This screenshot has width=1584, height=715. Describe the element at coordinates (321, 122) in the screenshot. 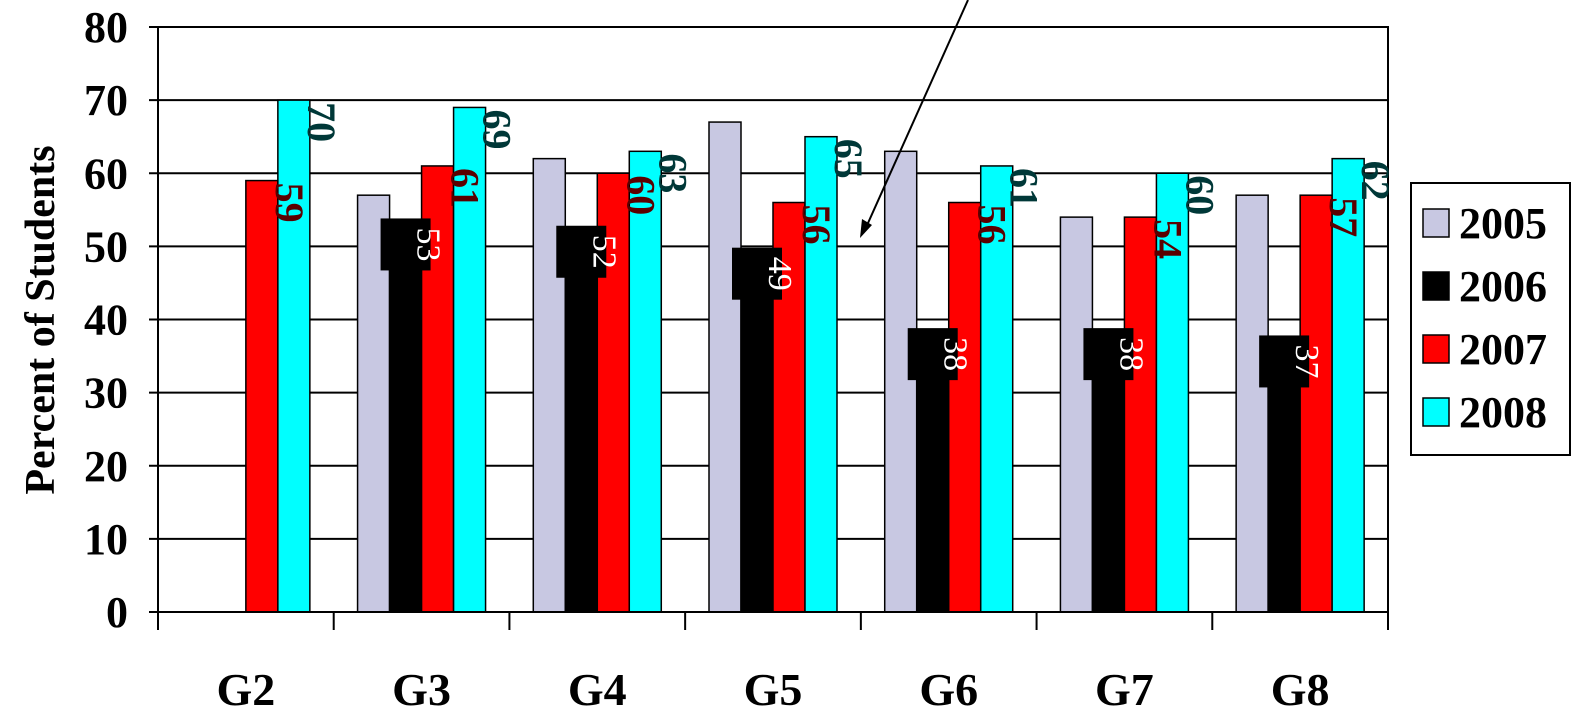

I see `data-label-2008-G2: 70` at that location.